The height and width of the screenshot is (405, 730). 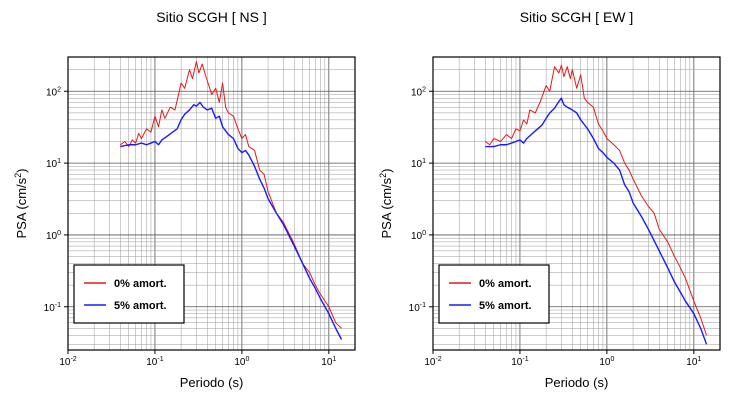 I want to click on chart-title: Sitio SCGH [ NS ], so click(x=211, y=17).